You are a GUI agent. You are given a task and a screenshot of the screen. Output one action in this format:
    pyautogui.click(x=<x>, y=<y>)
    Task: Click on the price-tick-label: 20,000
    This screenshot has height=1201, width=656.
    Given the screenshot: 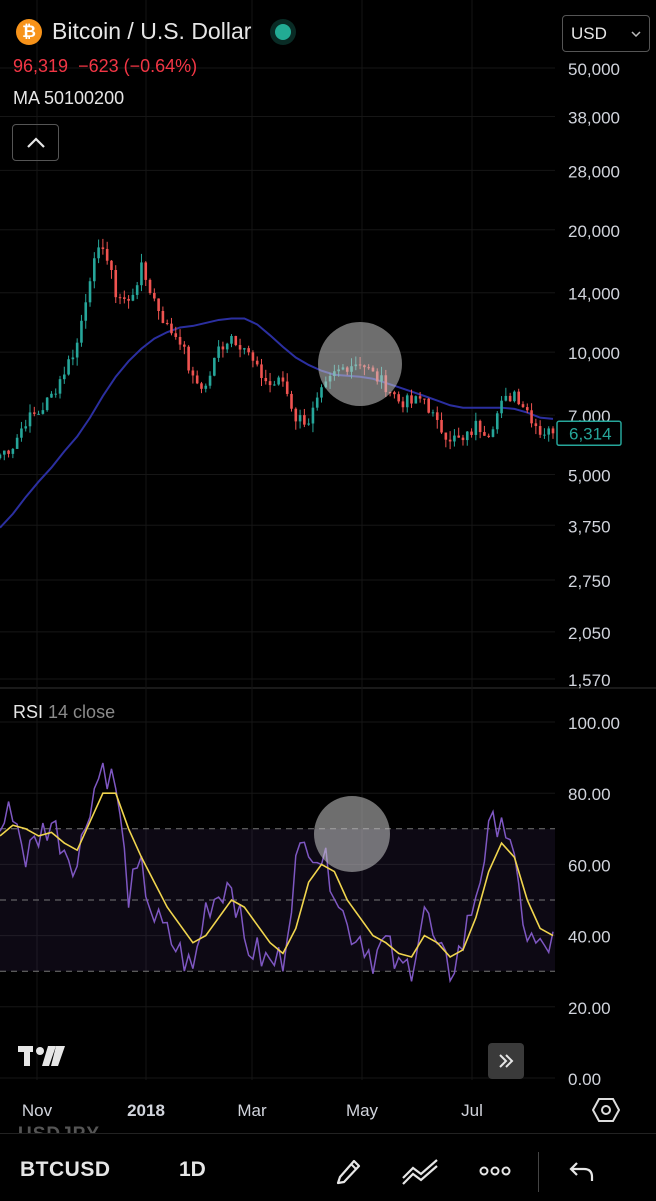 What is the action you would take?
    pyautogui.click(x=594, y=231)
    